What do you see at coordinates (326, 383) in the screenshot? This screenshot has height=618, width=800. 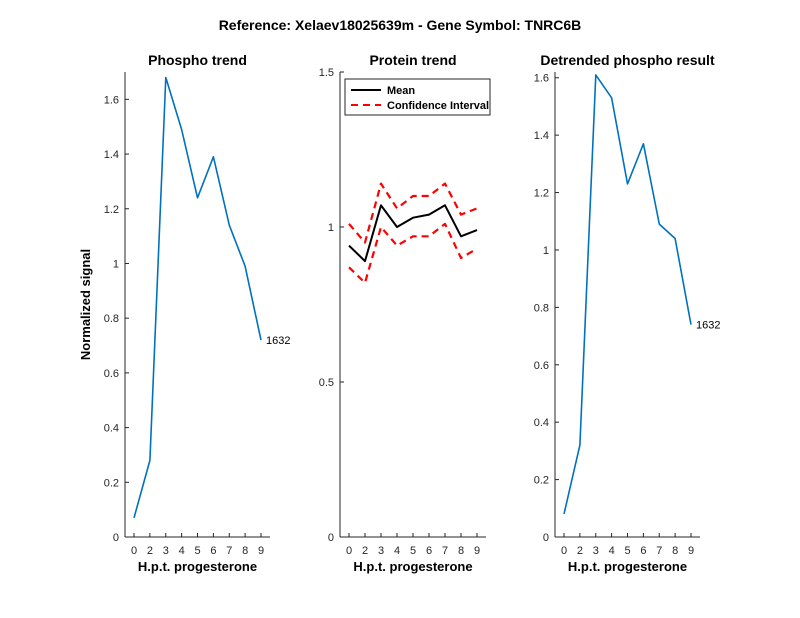 I see `y-tick-label: 0.5` at bounding box center [326, 383].